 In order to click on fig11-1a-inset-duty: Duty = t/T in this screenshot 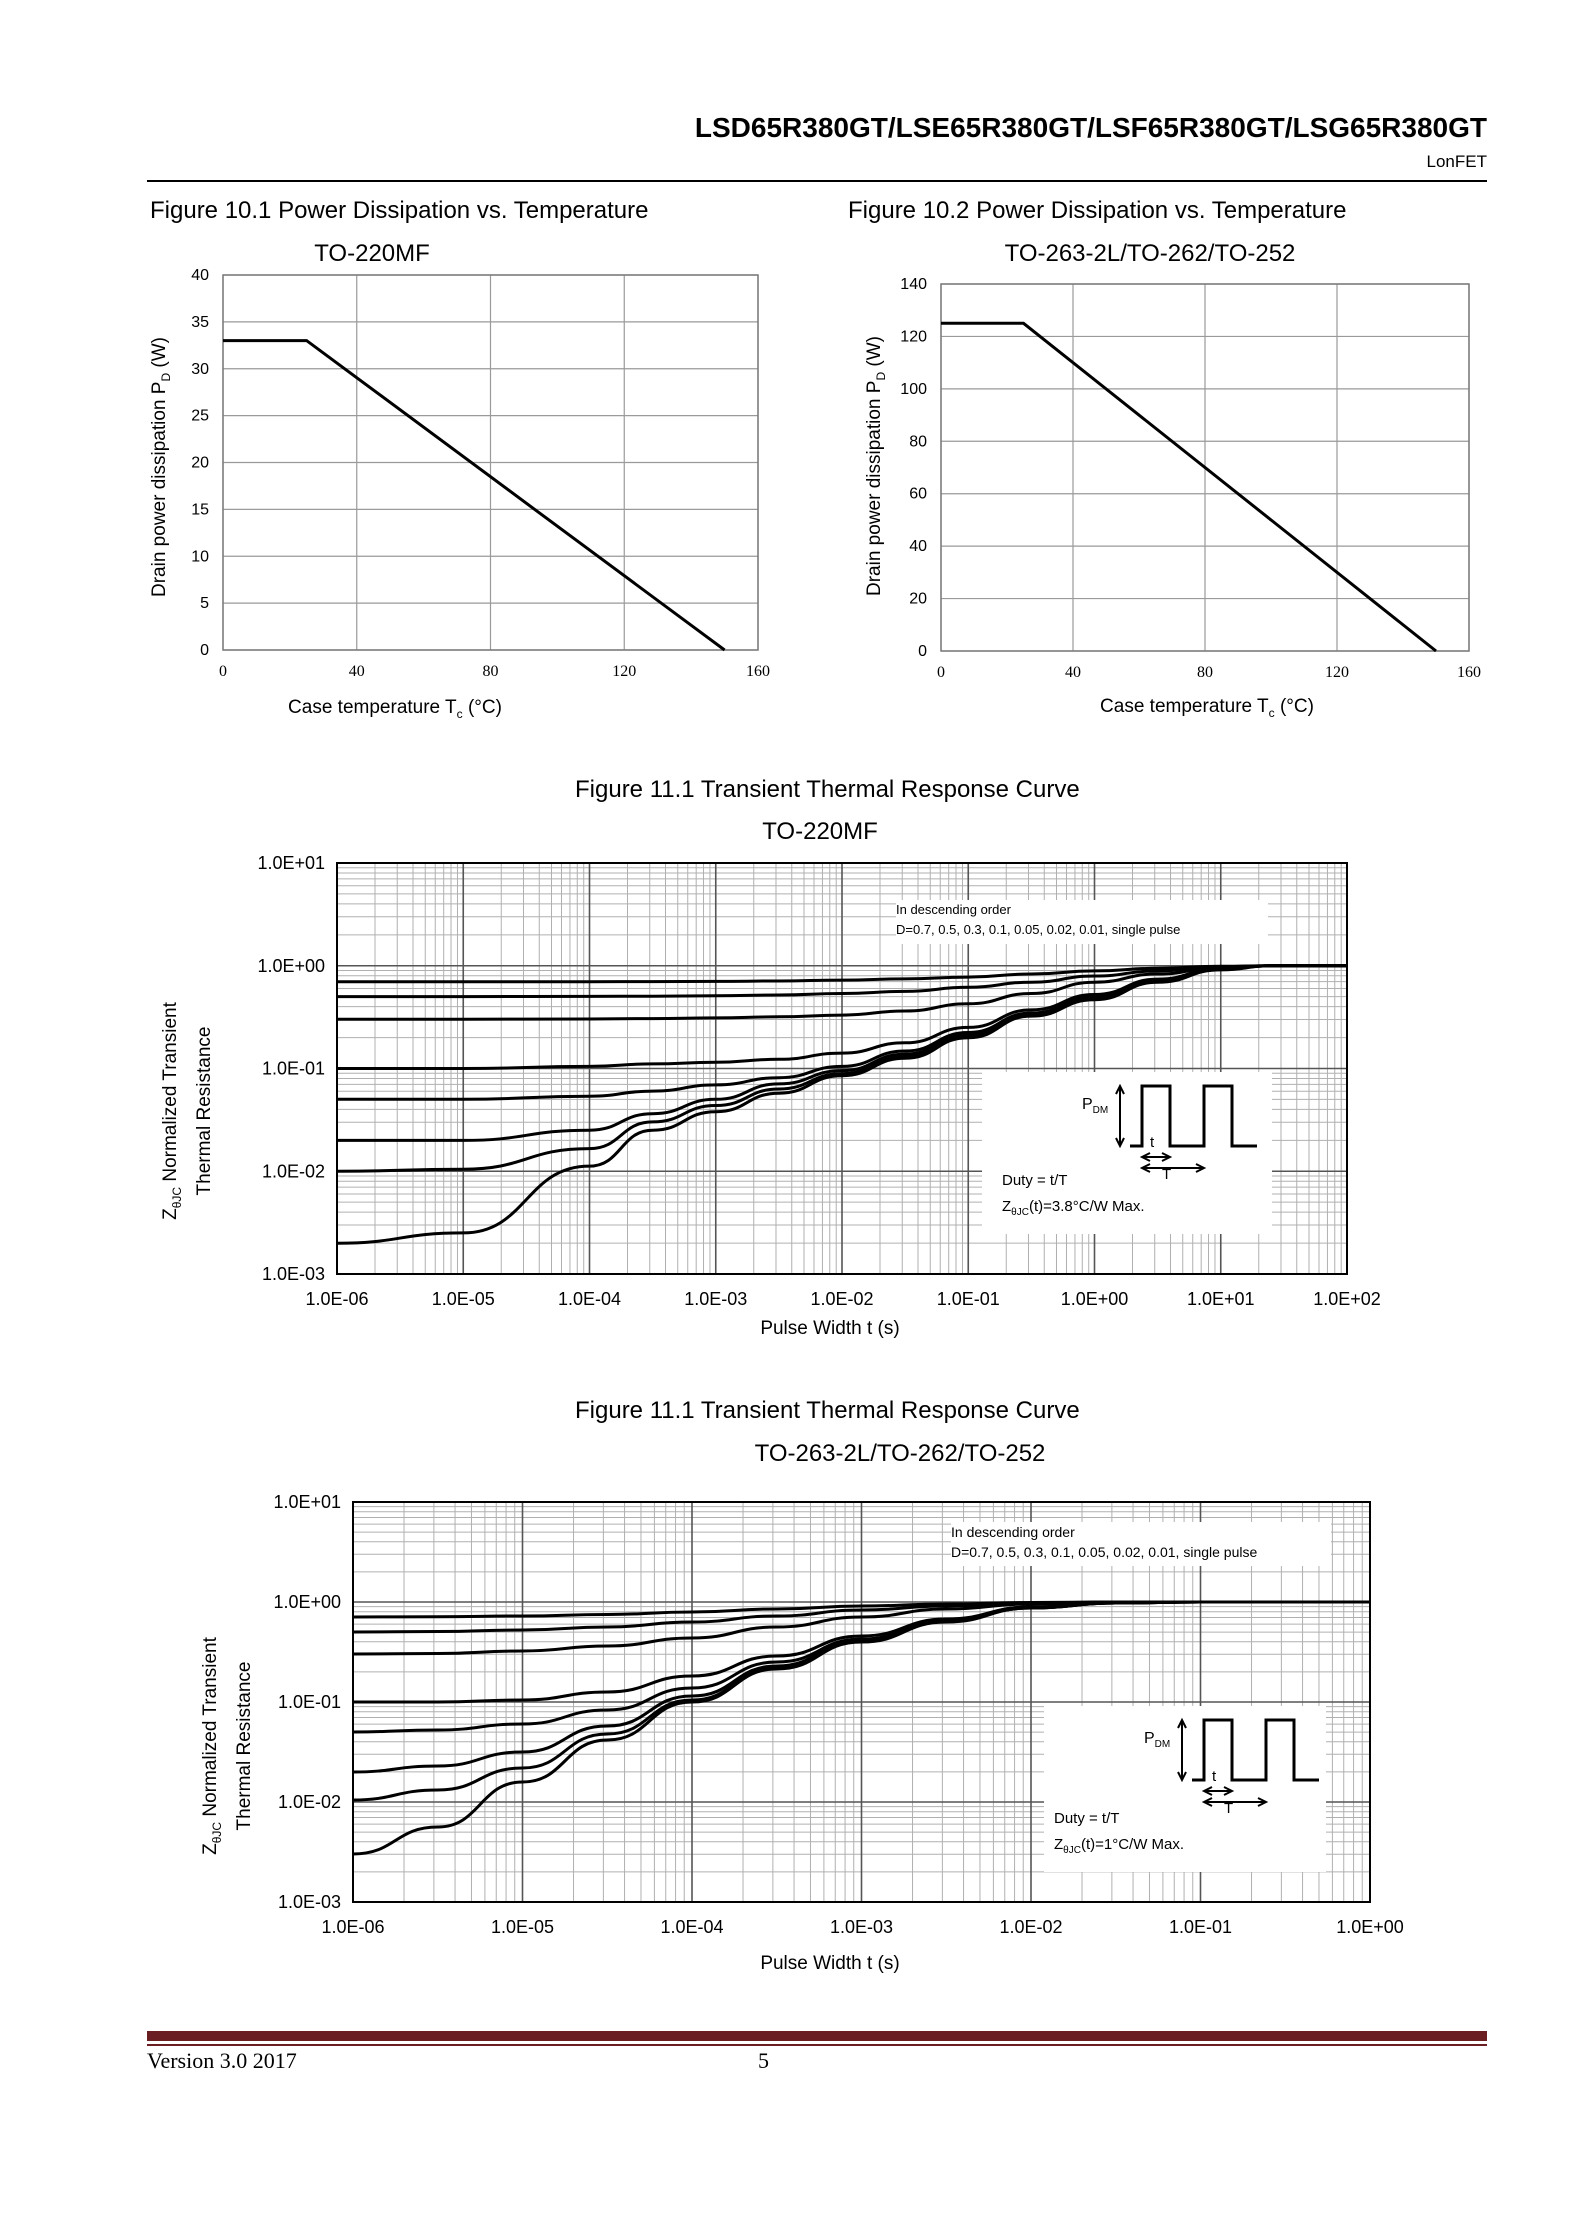, I will do `click(1035, 1180)`.